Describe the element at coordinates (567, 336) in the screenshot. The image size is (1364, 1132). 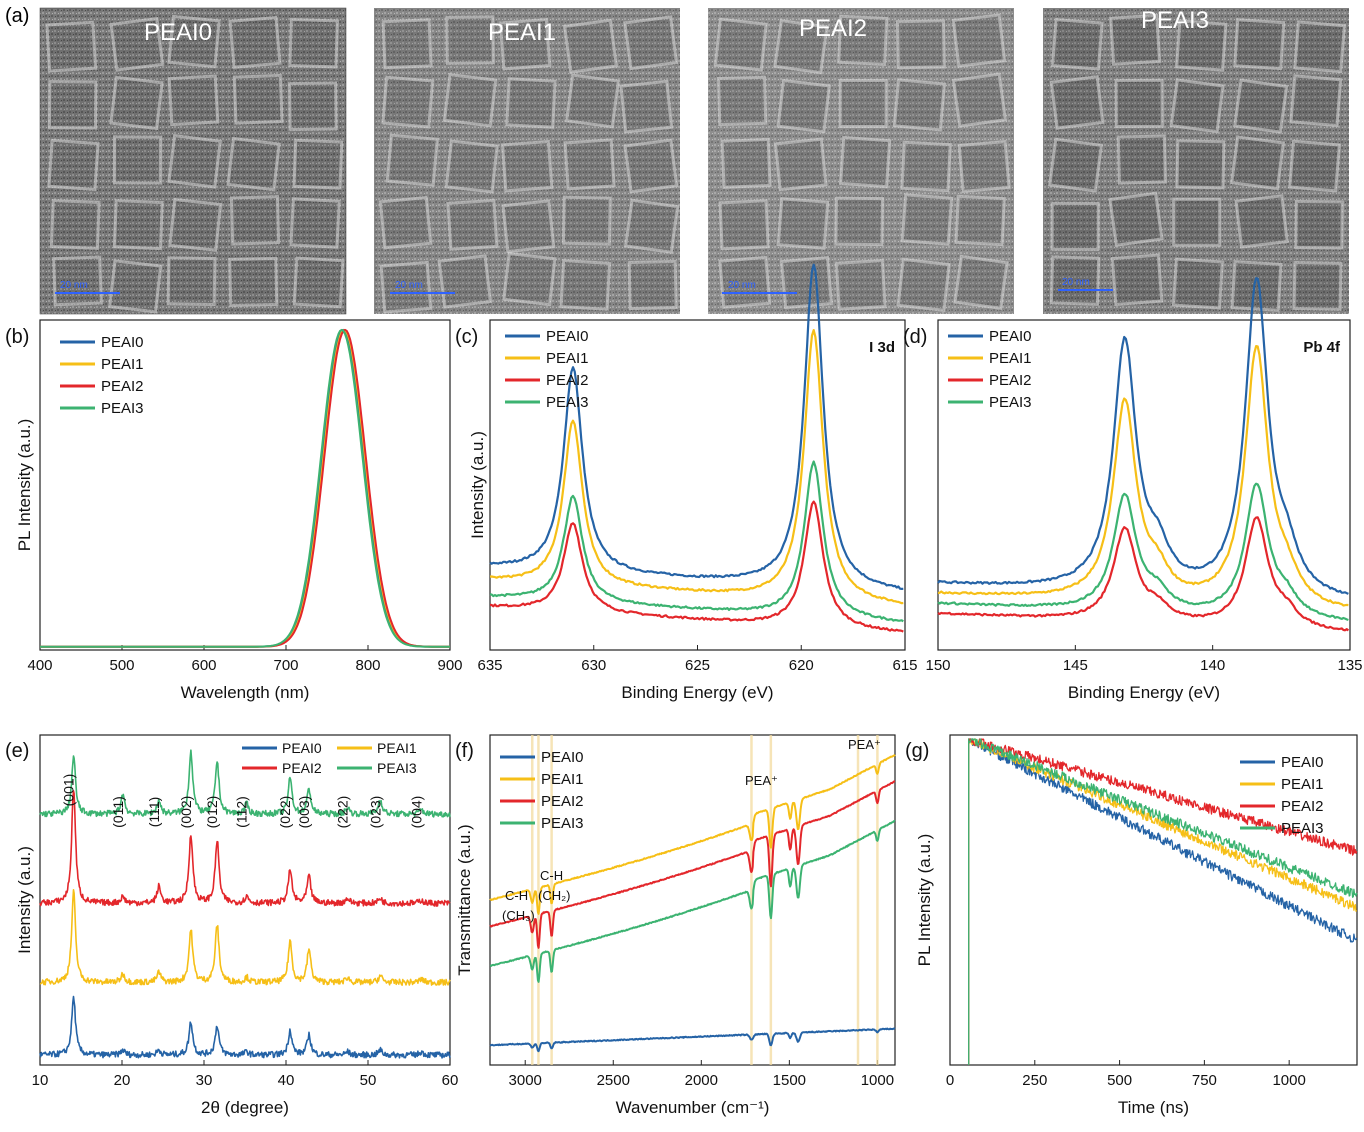
I see `legend-entry: PEAI0` at that location.